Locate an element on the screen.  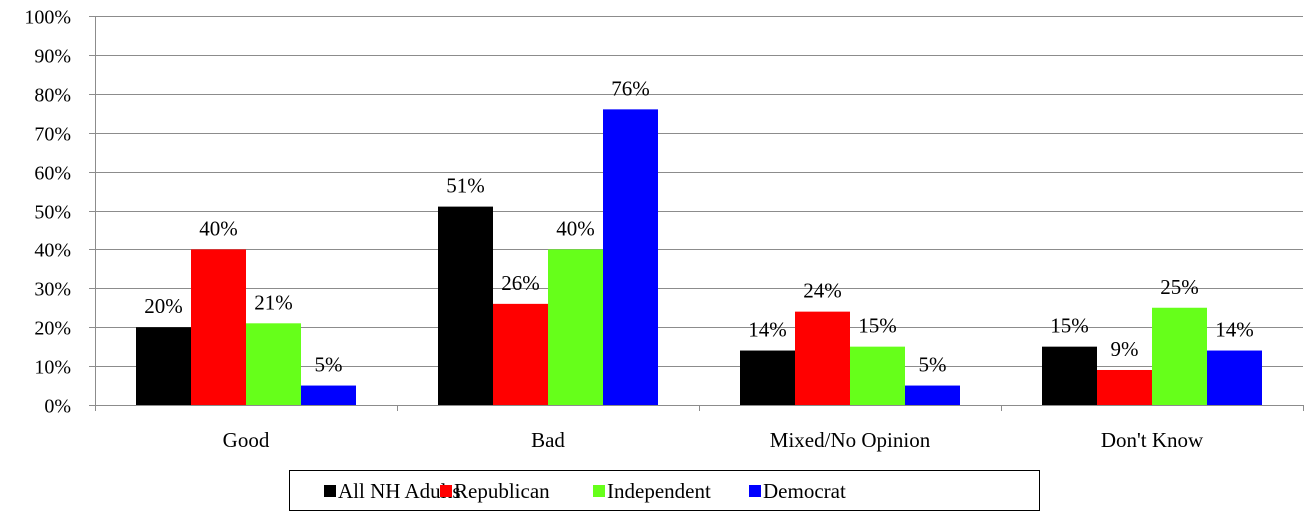
y-tick-label: 40% is located at coordinates (52, 251).